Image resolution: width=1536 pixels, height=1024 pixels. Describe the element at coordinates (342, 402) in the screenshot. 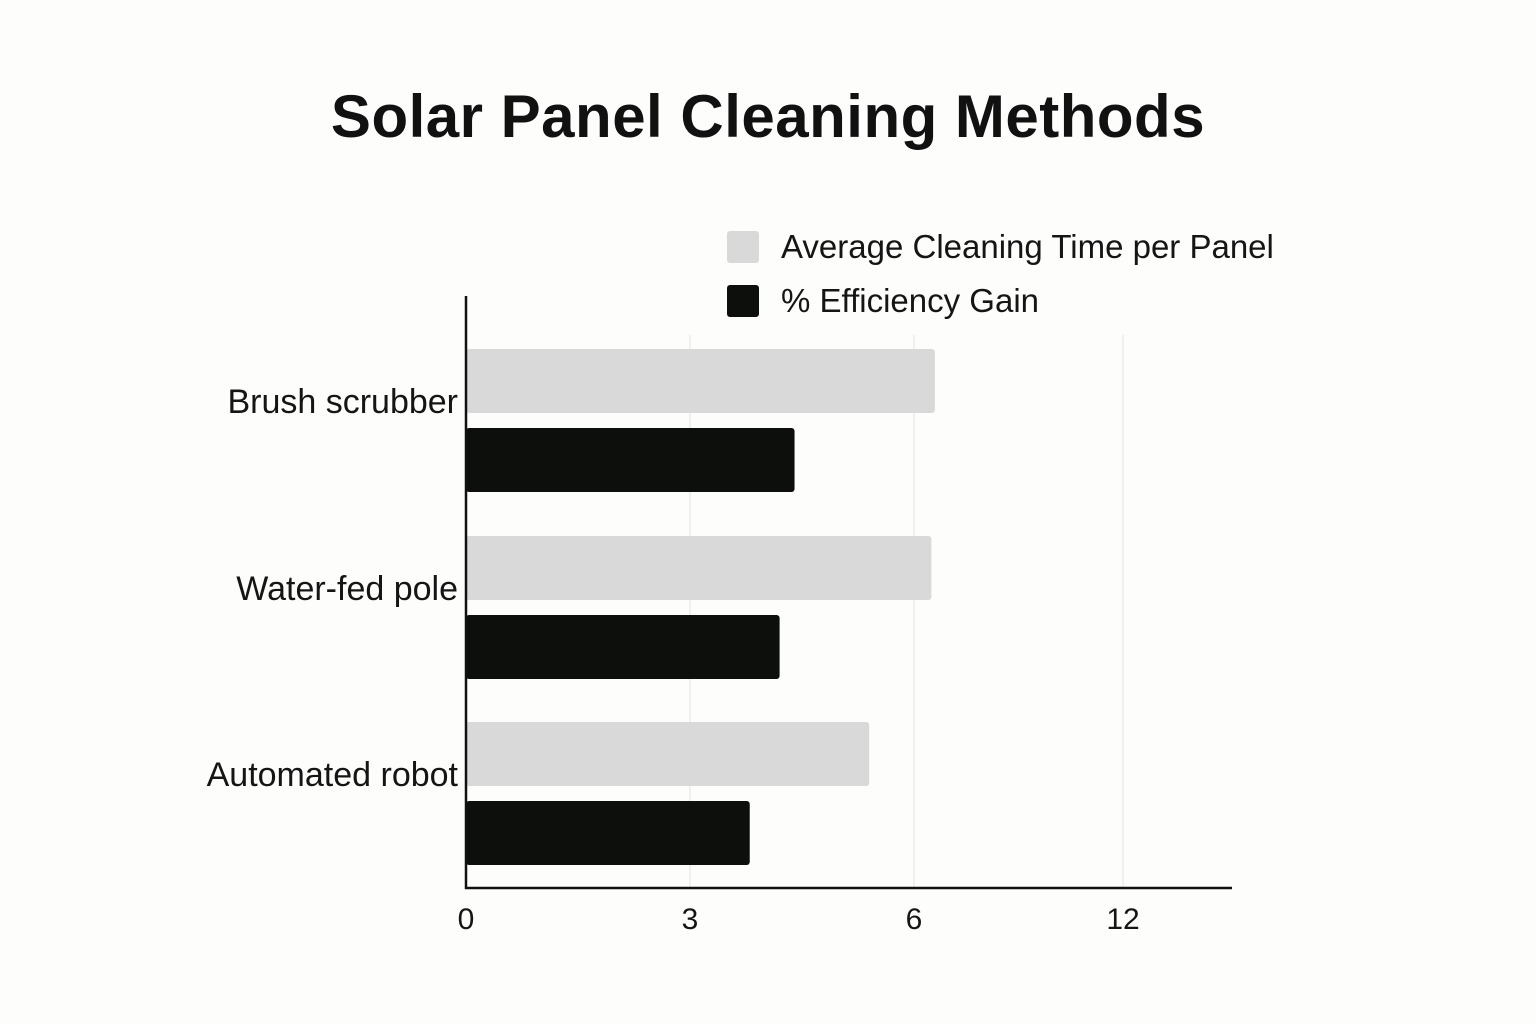

I see `category-label: Brush scrubber` at that location.